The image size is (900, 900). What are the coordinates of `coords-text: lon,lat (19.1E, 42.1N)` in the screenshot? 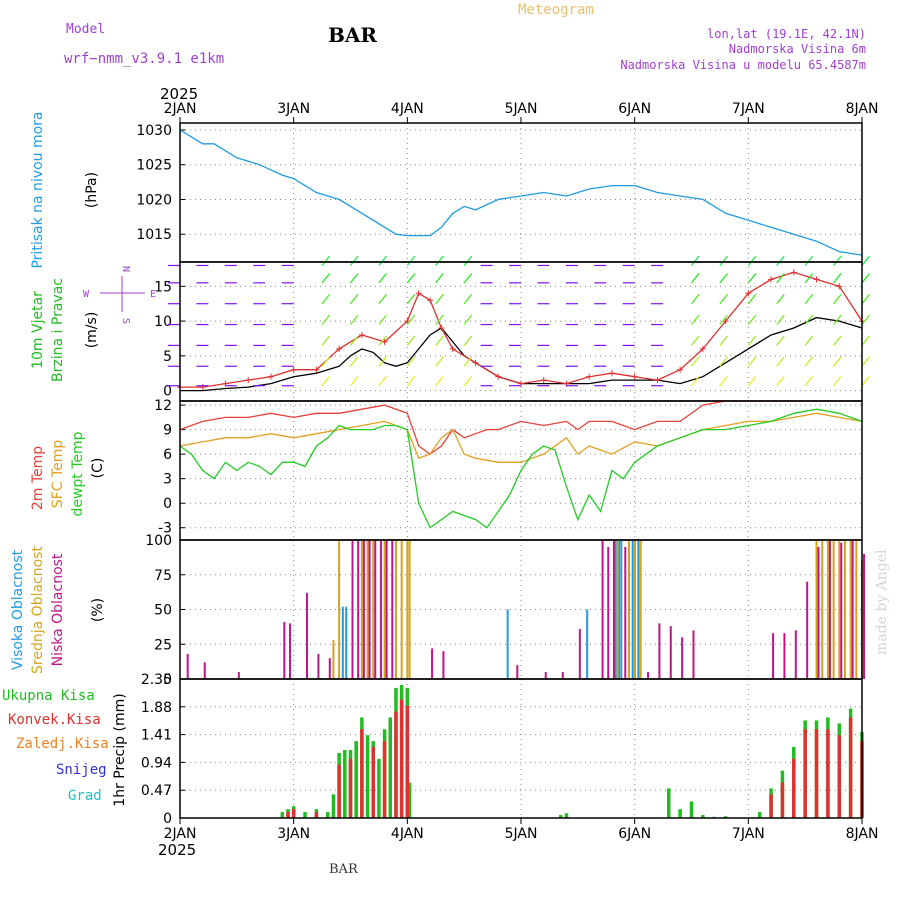 It's located at (786, 34).